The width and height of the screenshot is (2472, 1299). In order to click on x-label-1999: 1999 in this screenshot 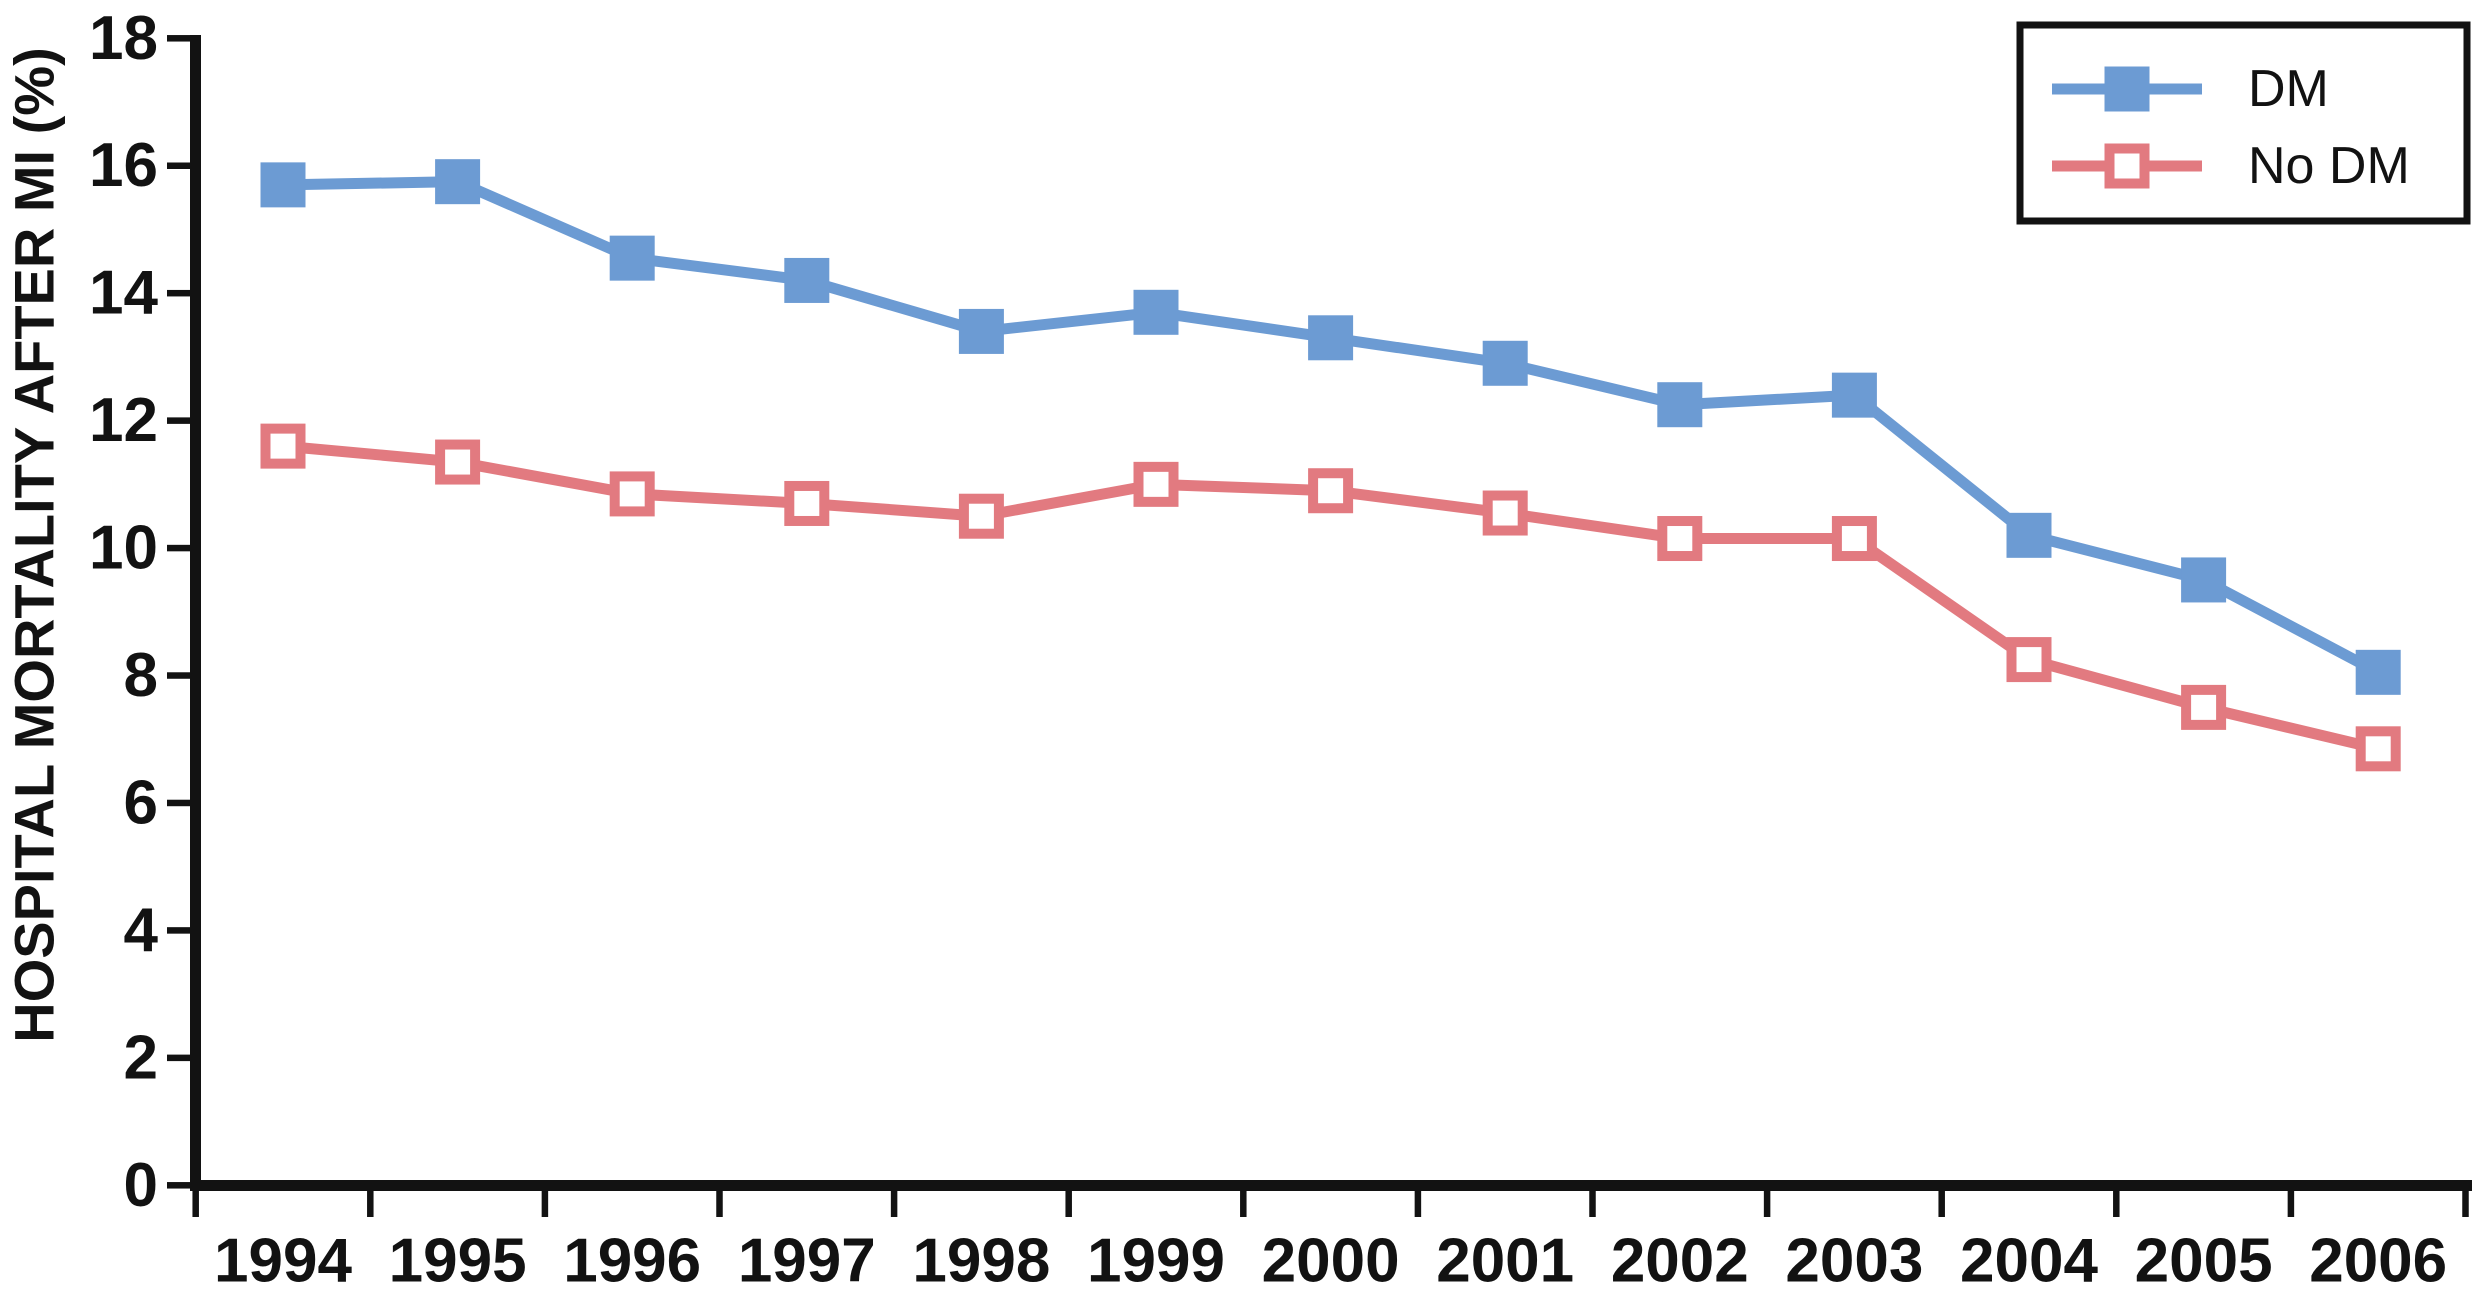, I will do `click(1156, 1261)`.